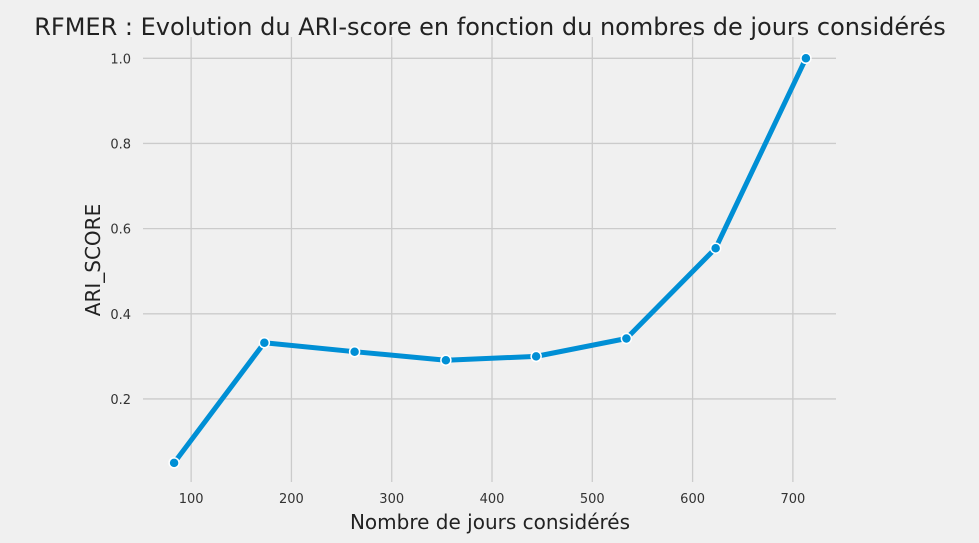  What do you see at coordinates (490, 522) in the screenshot?
I see `x-axis-label: Nombre de jours considérés` at bounding box center [490, 522].